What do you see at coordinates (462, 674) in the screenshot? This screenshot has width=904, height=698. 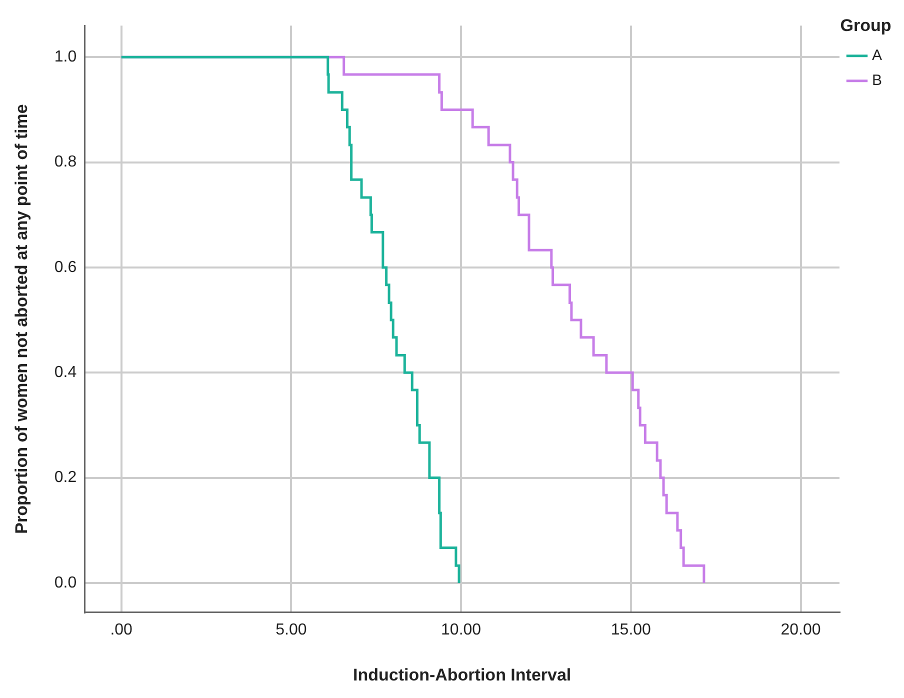 I see `x-axis-title: Induction-Abortion Interval` at bounding box center [462, 674].